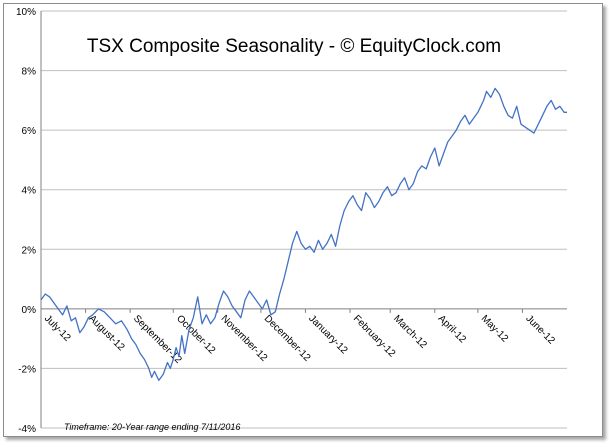 This screenshot has width=609, height=443. I want to click on y-tick-label: -2%, so click(27, 369).